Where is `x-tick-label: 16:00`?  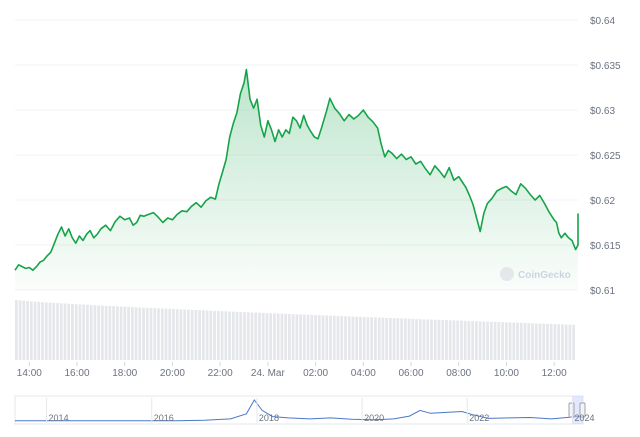
x-tick-label: 16:00 is located at coordinates (77, 373).